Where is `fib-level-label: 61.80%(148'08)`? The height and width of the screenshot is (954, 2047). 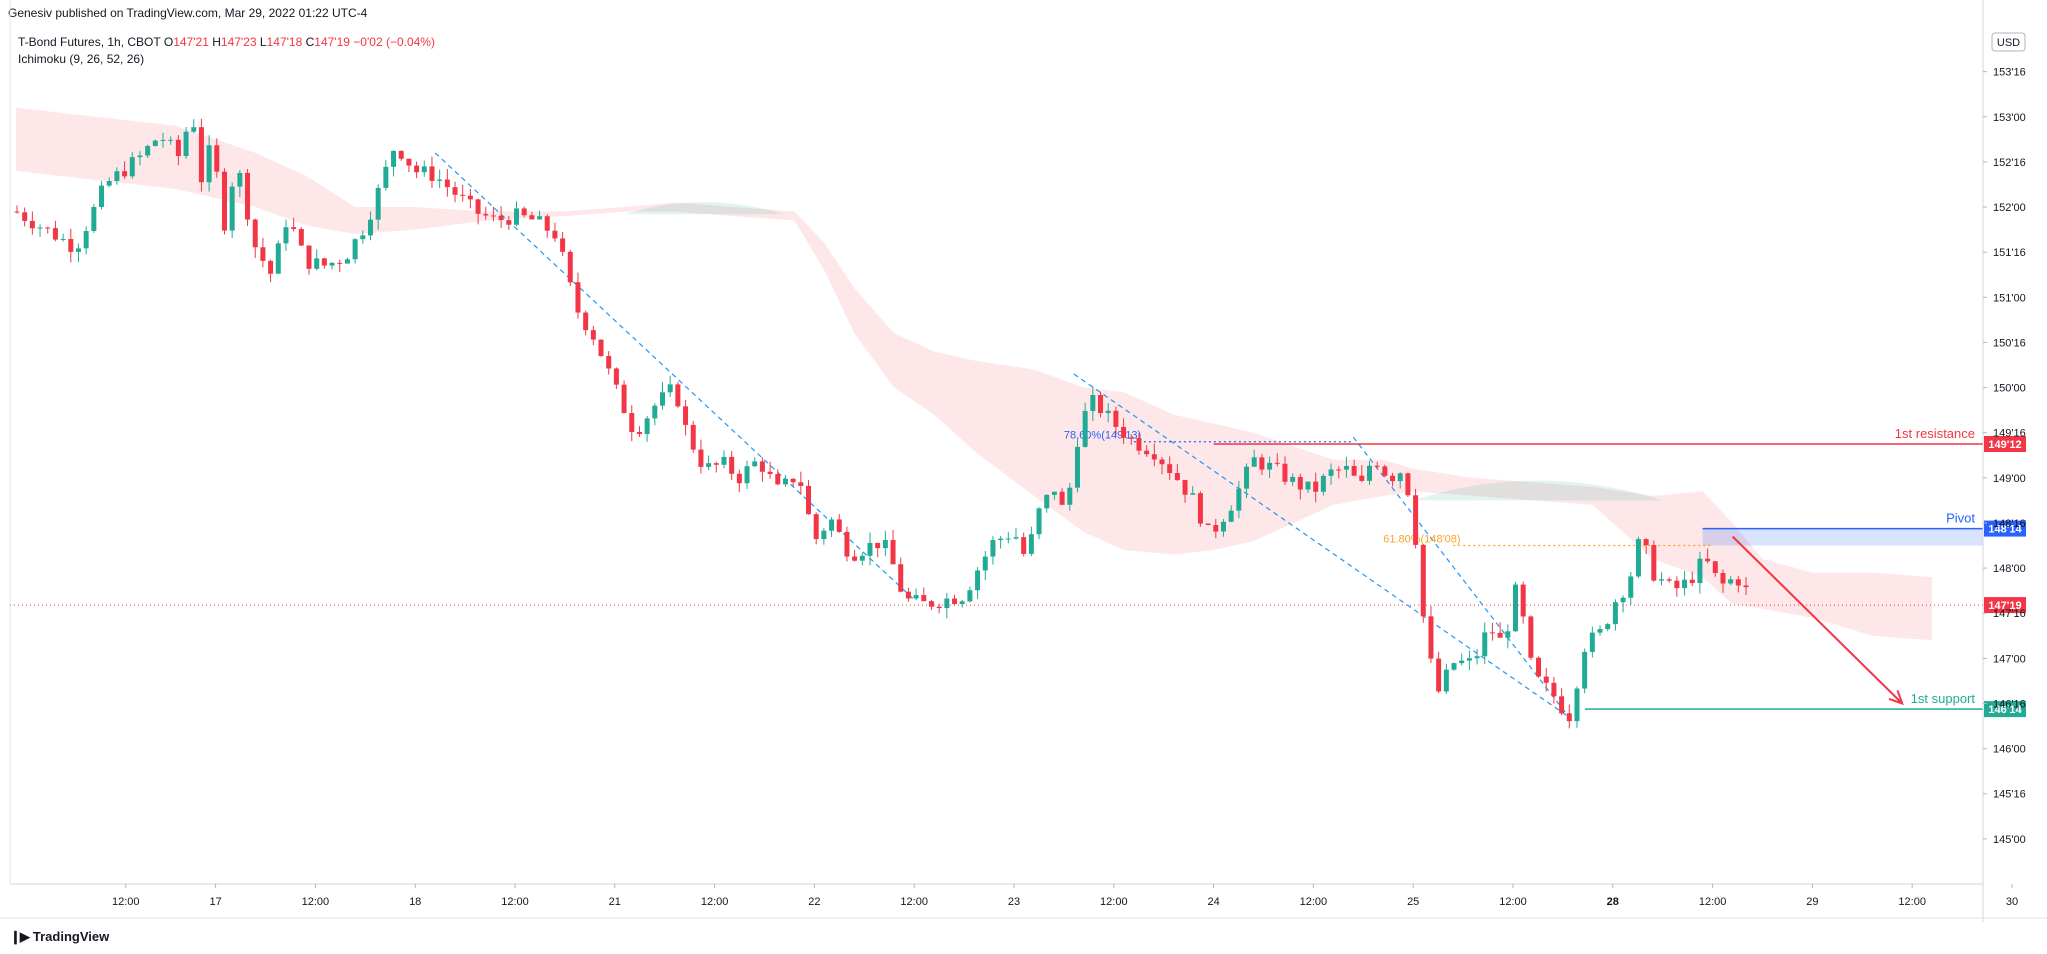 fib-level-label: 61.80%(148'08) is located at coordinates (1421, 540).